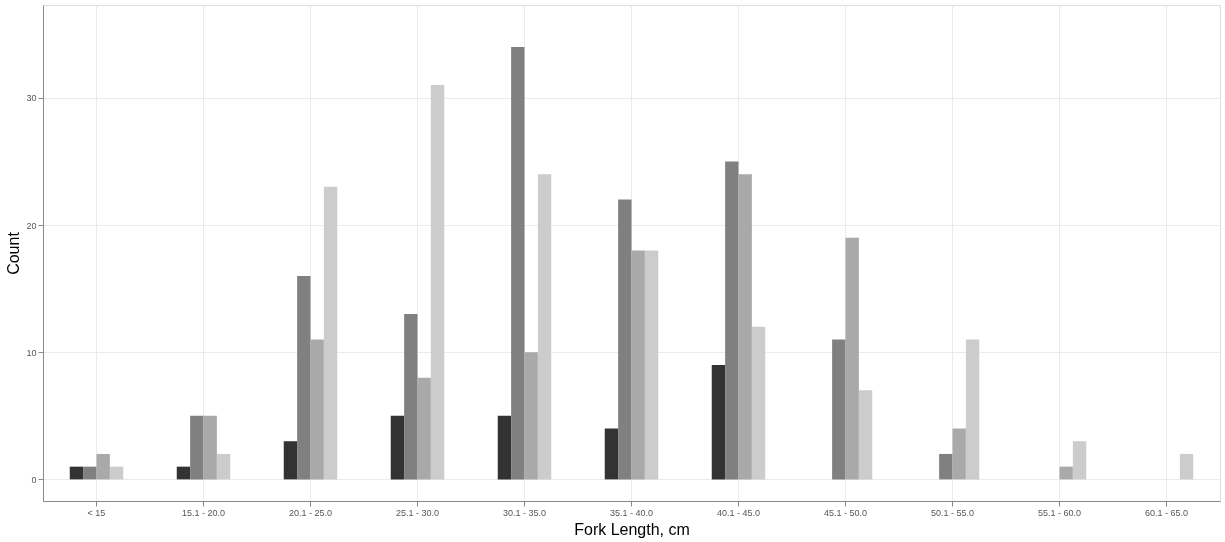 The width and height of the screenshot is (1225, 542). Describe the element at coordinates (96, 512) in the screenshot. I see `x-tick-label: < 15` at that location.